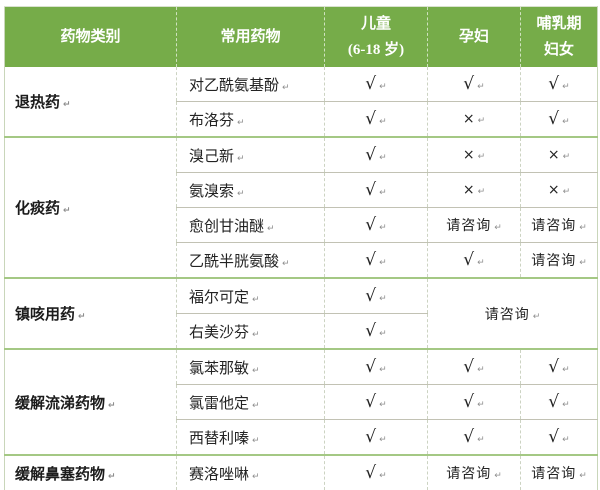  Describe the element at coordinates (559, 24) in the screenshot. I see `header-label: 哺乳期` at that location.